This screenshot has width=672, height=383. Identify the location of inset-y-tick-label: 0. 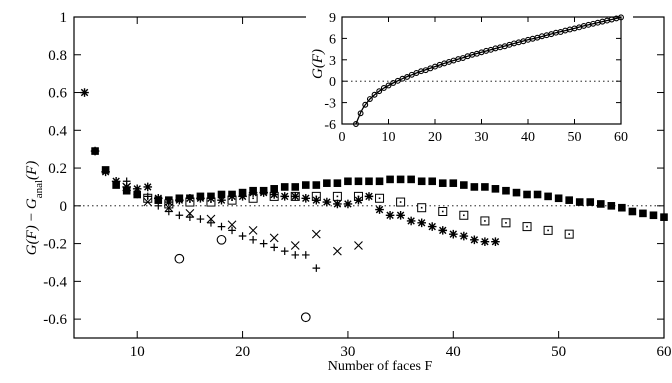
(332, 82).